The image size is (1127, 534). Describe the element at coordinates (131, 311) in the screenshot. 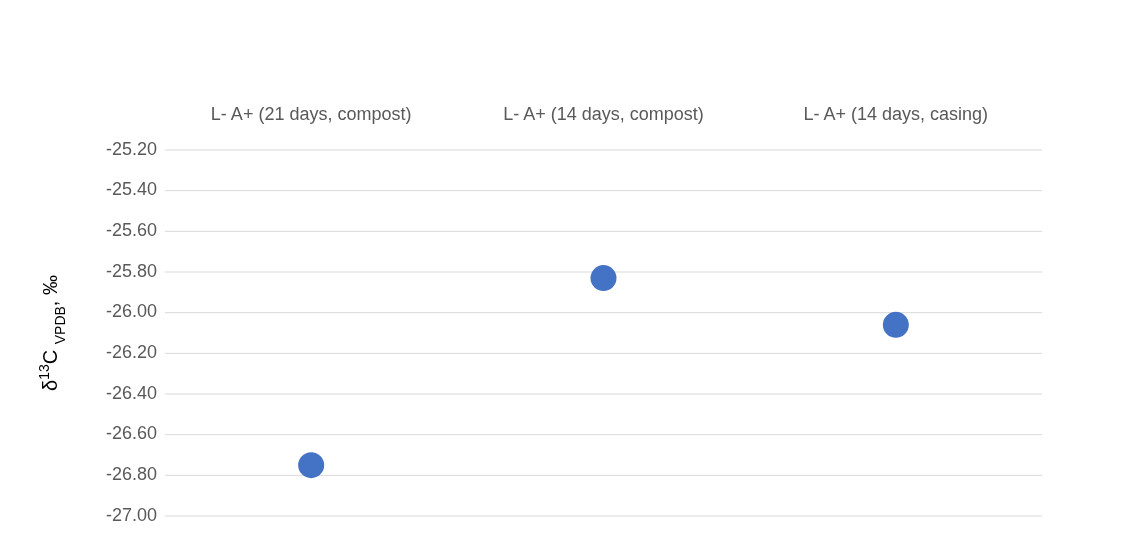

I see `y-tick-label: -26.00` at that location.